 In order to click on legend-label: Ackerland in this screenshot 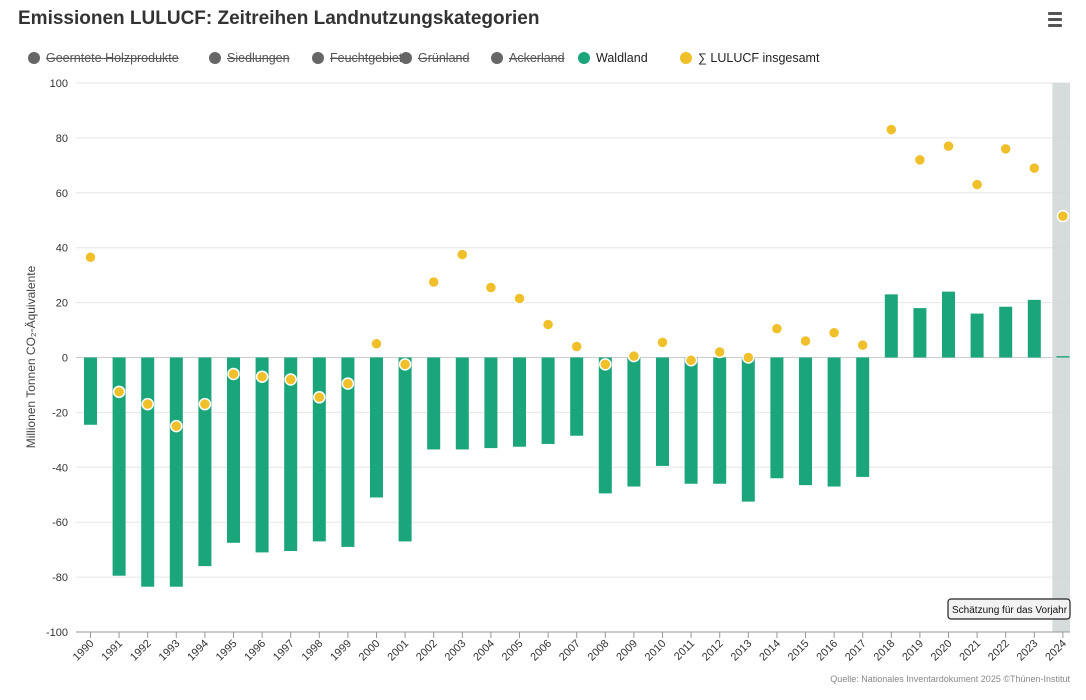, I will do `click(537, 58)`.